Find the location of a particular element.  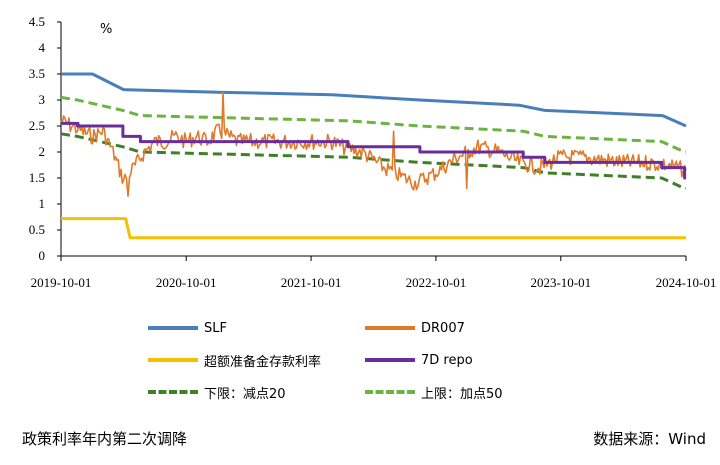

y-tick-label: 4.5 is located at coordinates (37, 21).